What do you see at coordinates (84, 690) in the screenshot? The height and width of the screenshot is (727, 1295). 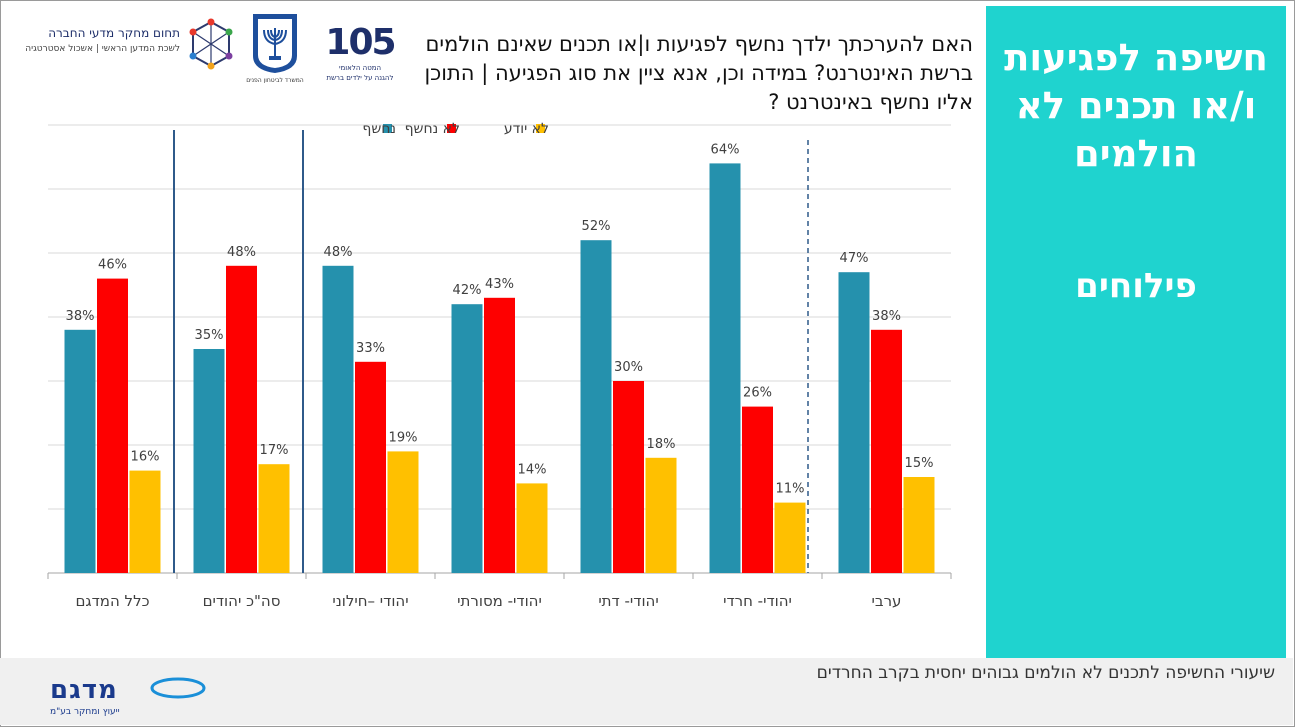 I see `madgam-logo-text: מדגם` at bounding box center [84, 690].